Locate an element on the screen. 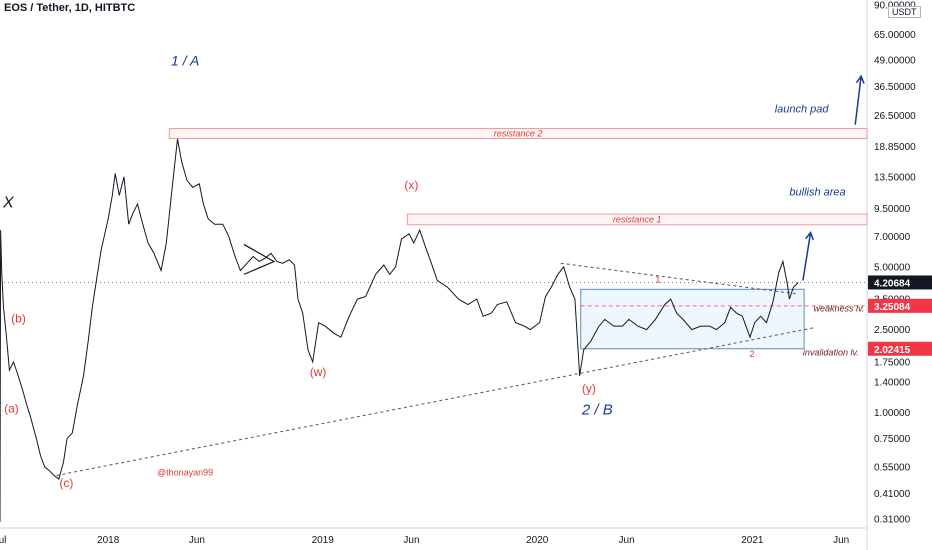 Image resolution: width=932 pixels, height=550 pixels. x-tick-label: Jul is located at coordinates (3, 540).